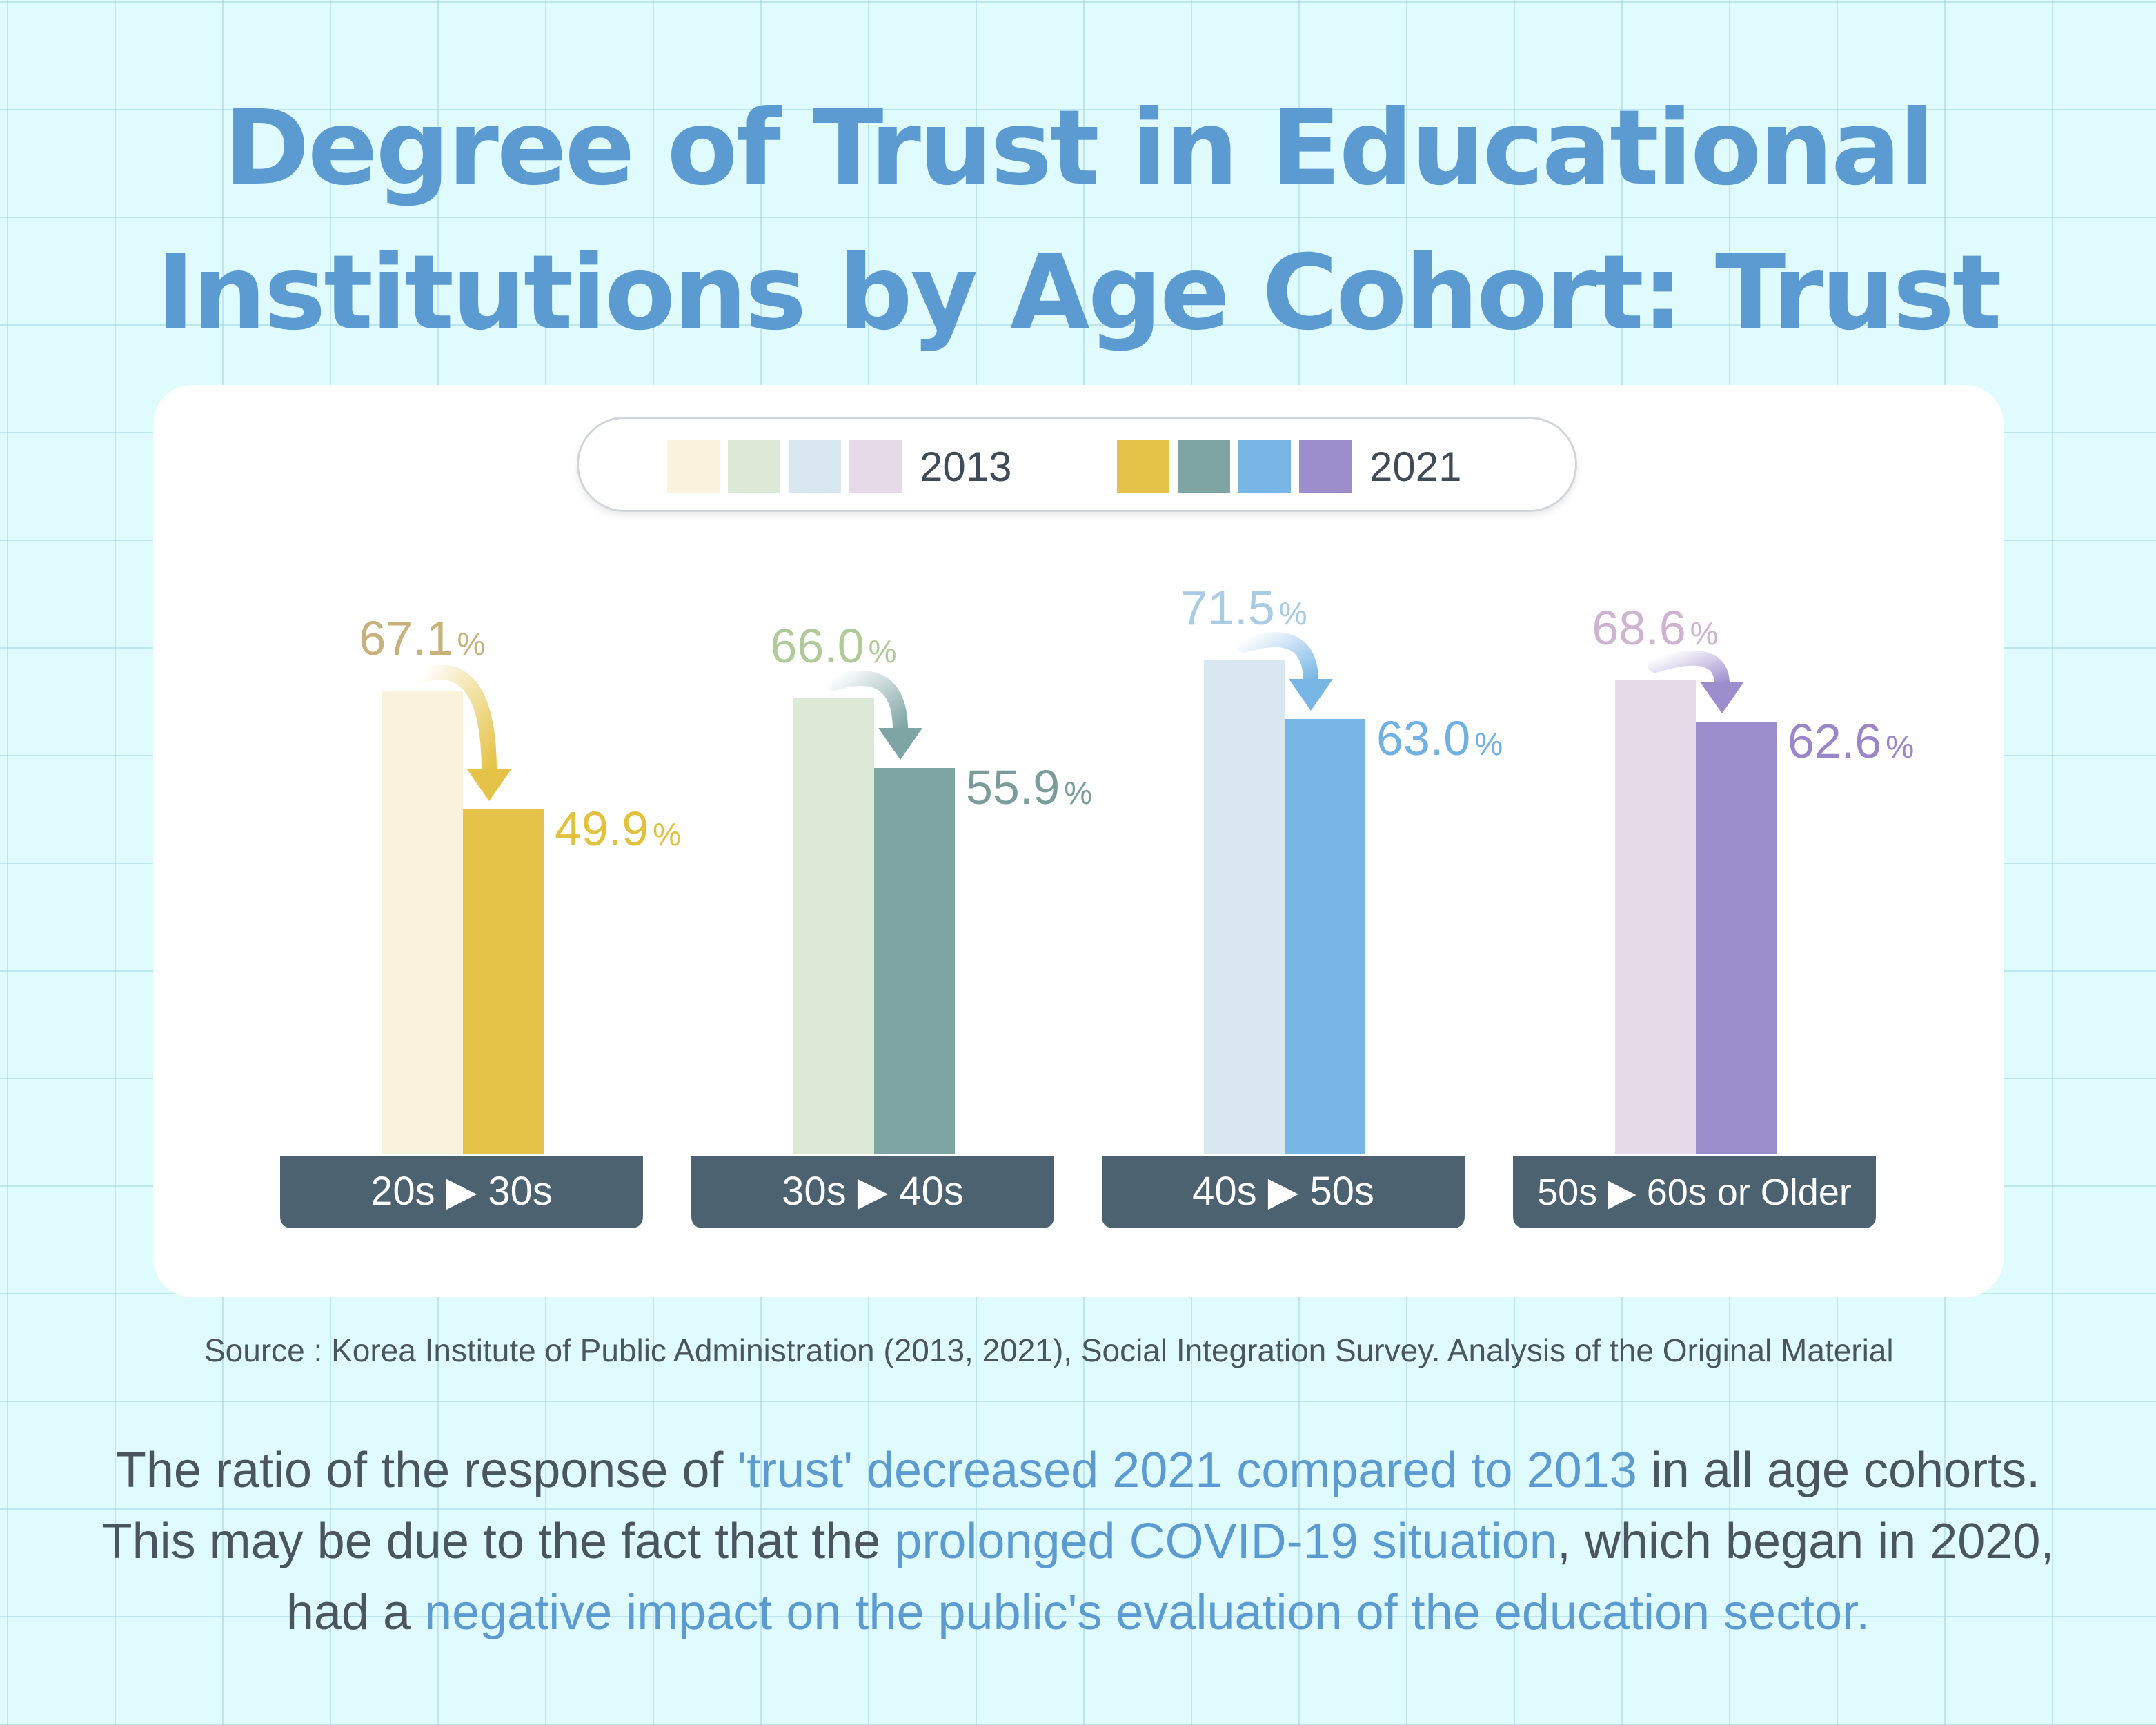  What do you see at coordinates (815, 466) in the screenshot?
I see `legend-swatch-2013-40s` at bounding box center [815, 466].